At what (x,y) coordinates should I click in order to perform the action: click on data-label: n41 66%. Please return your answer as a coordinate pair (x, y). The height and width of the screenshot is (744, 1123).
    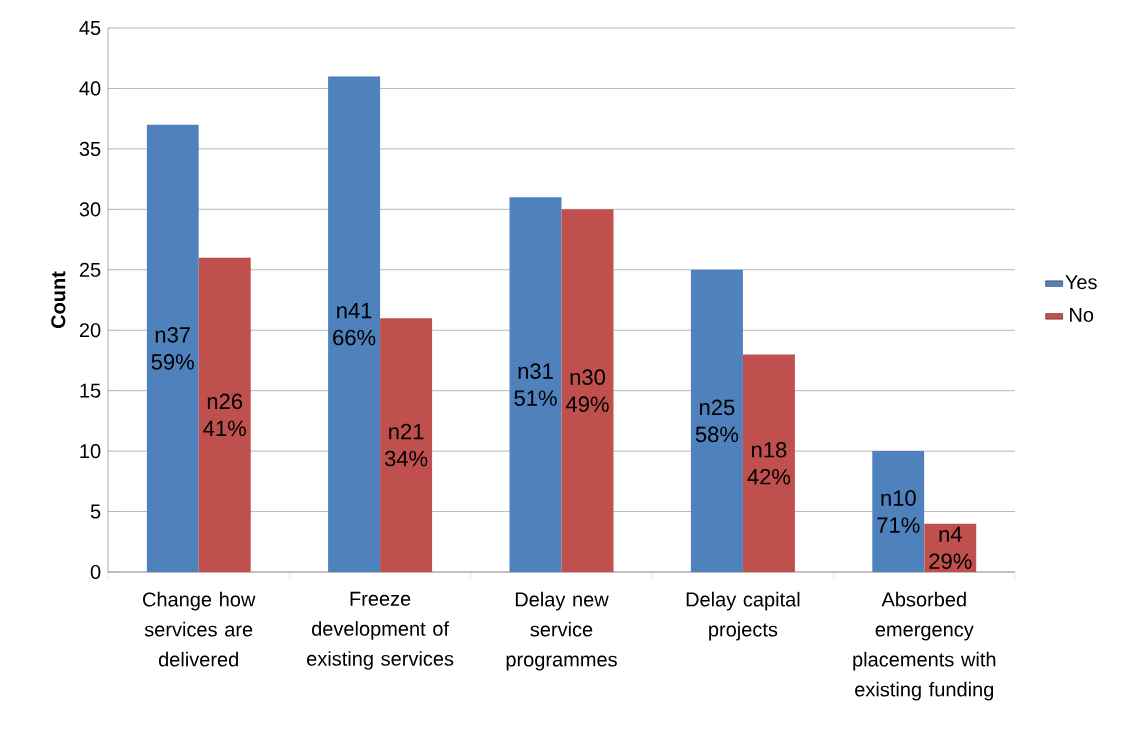
    Looking at the image, I should click on (354, 324).